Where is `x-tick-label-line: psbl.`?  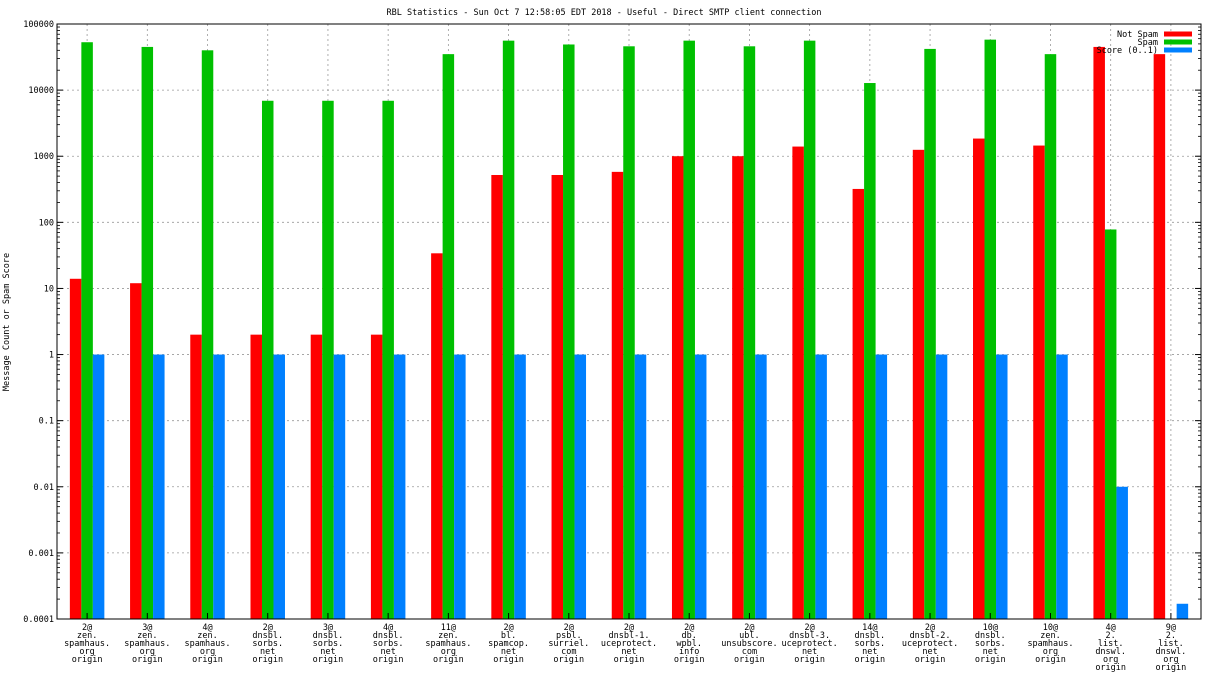
x-tick-label-line: psbl. is located at coordinates (569, 636).